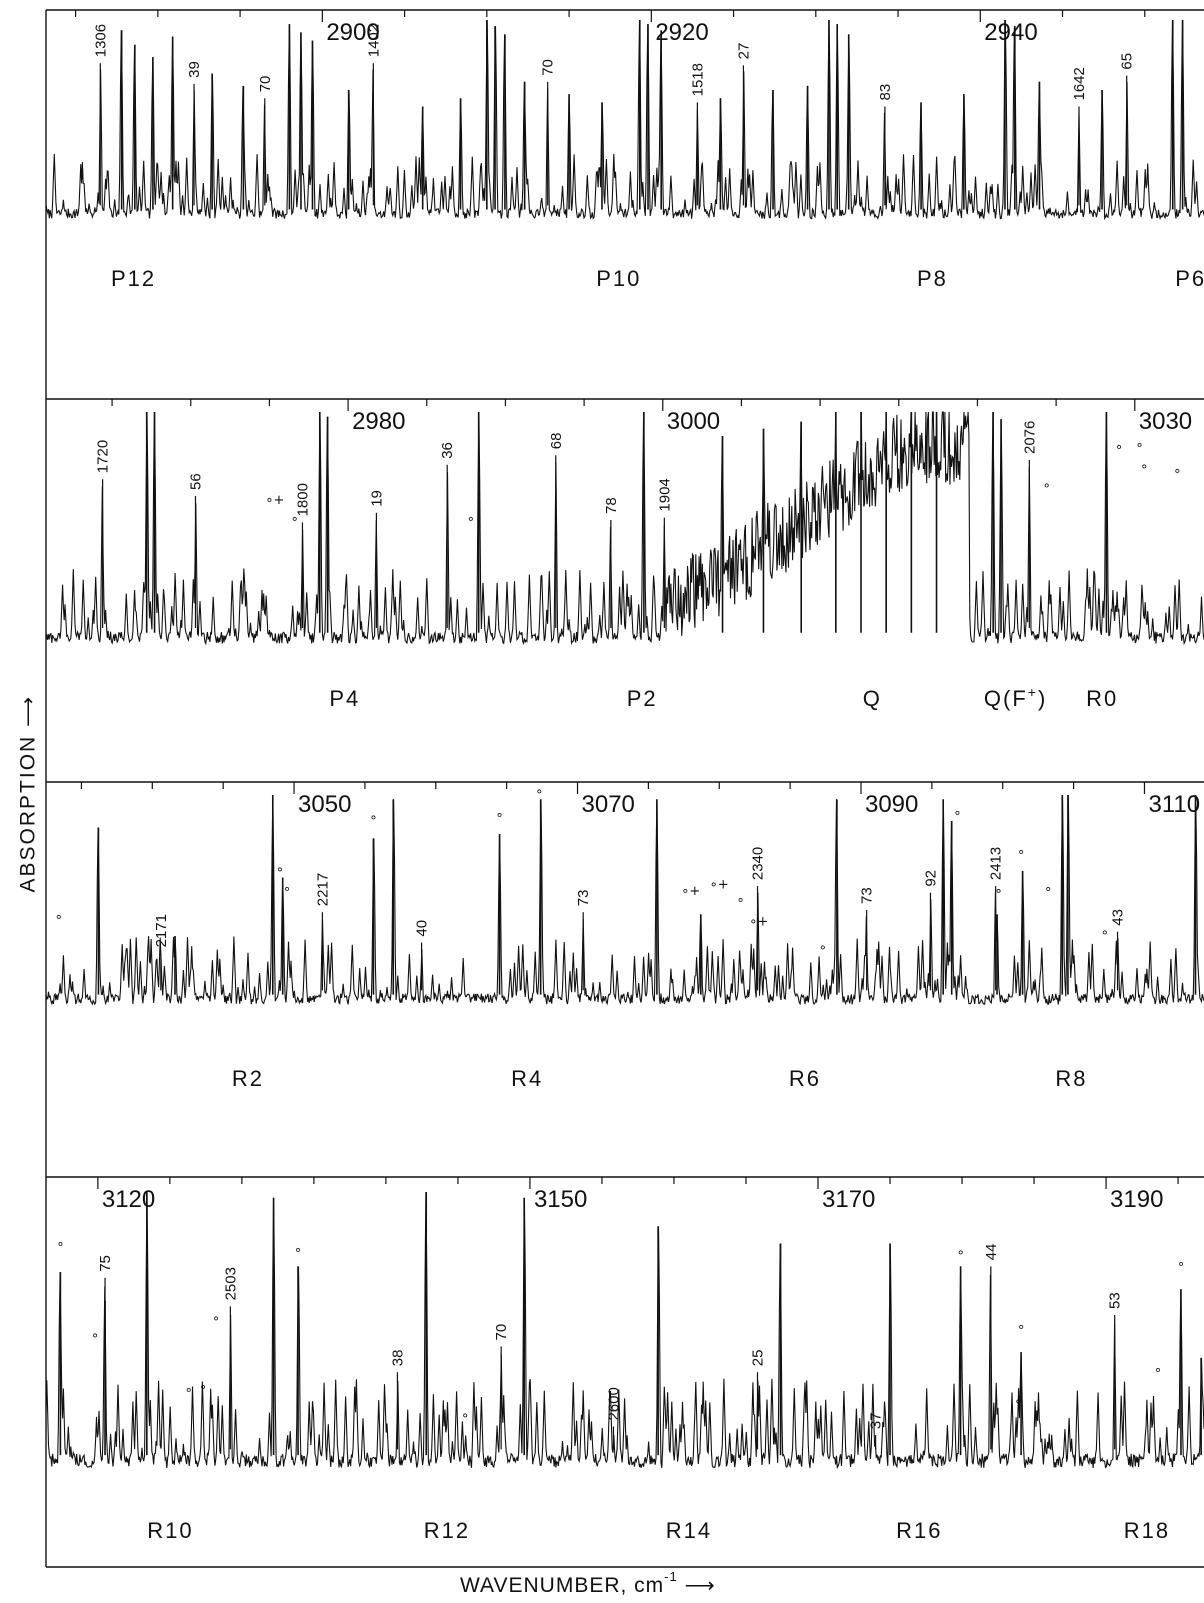  What do you see at coordinates (885, 92) in the screenshot?
I see `peak-annotation-label: 83` at bounding box center [885, 92].